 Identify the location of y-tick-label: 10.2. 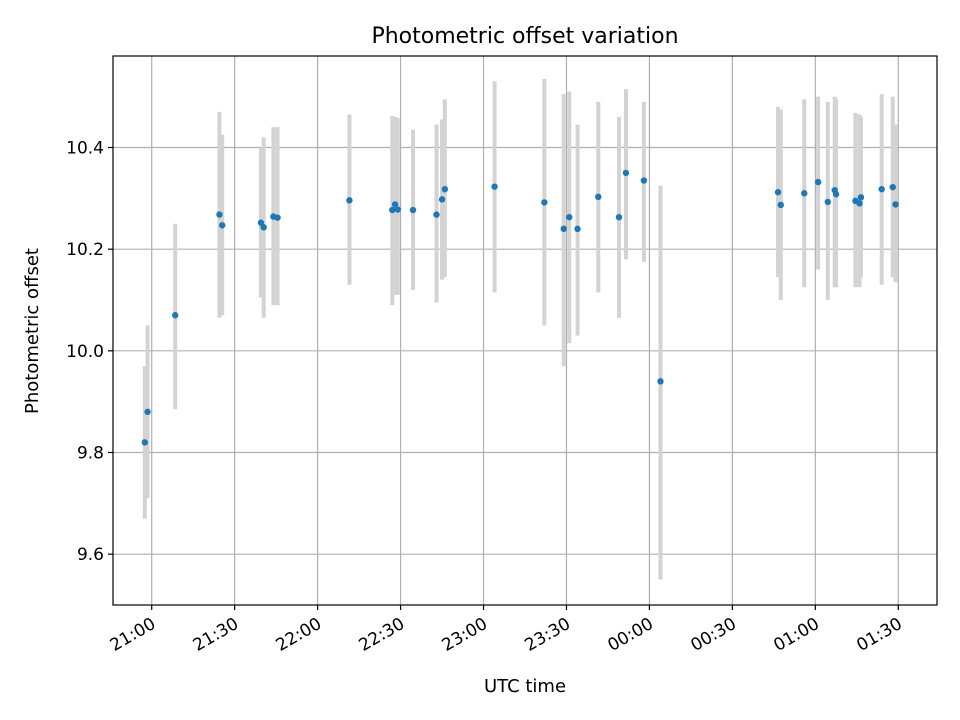
(85, 250).